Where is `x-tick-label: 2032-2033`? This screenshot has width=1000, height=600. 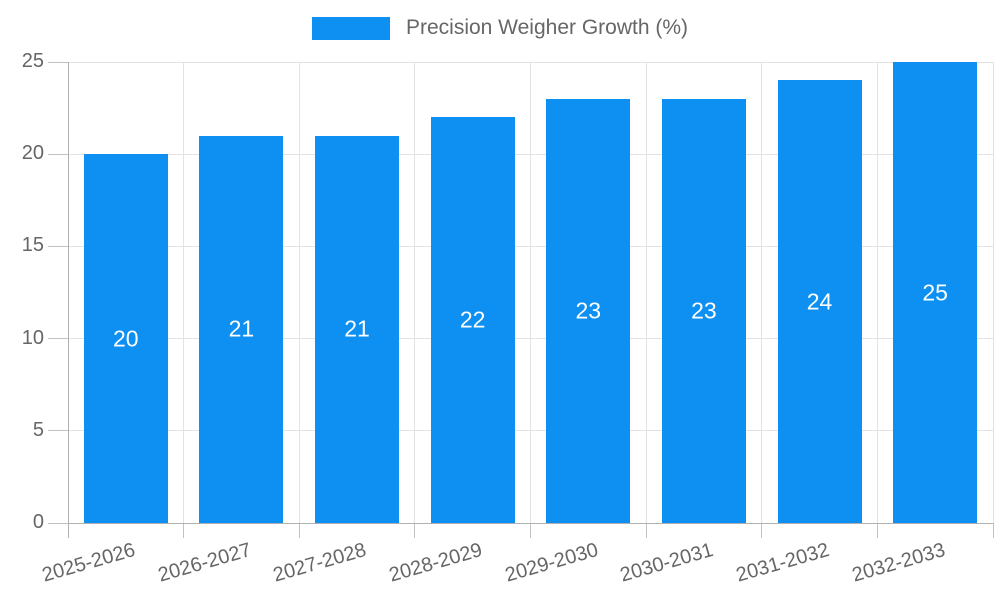 x-tick-label: 2032-2033 is located at coordinates (898, 563).